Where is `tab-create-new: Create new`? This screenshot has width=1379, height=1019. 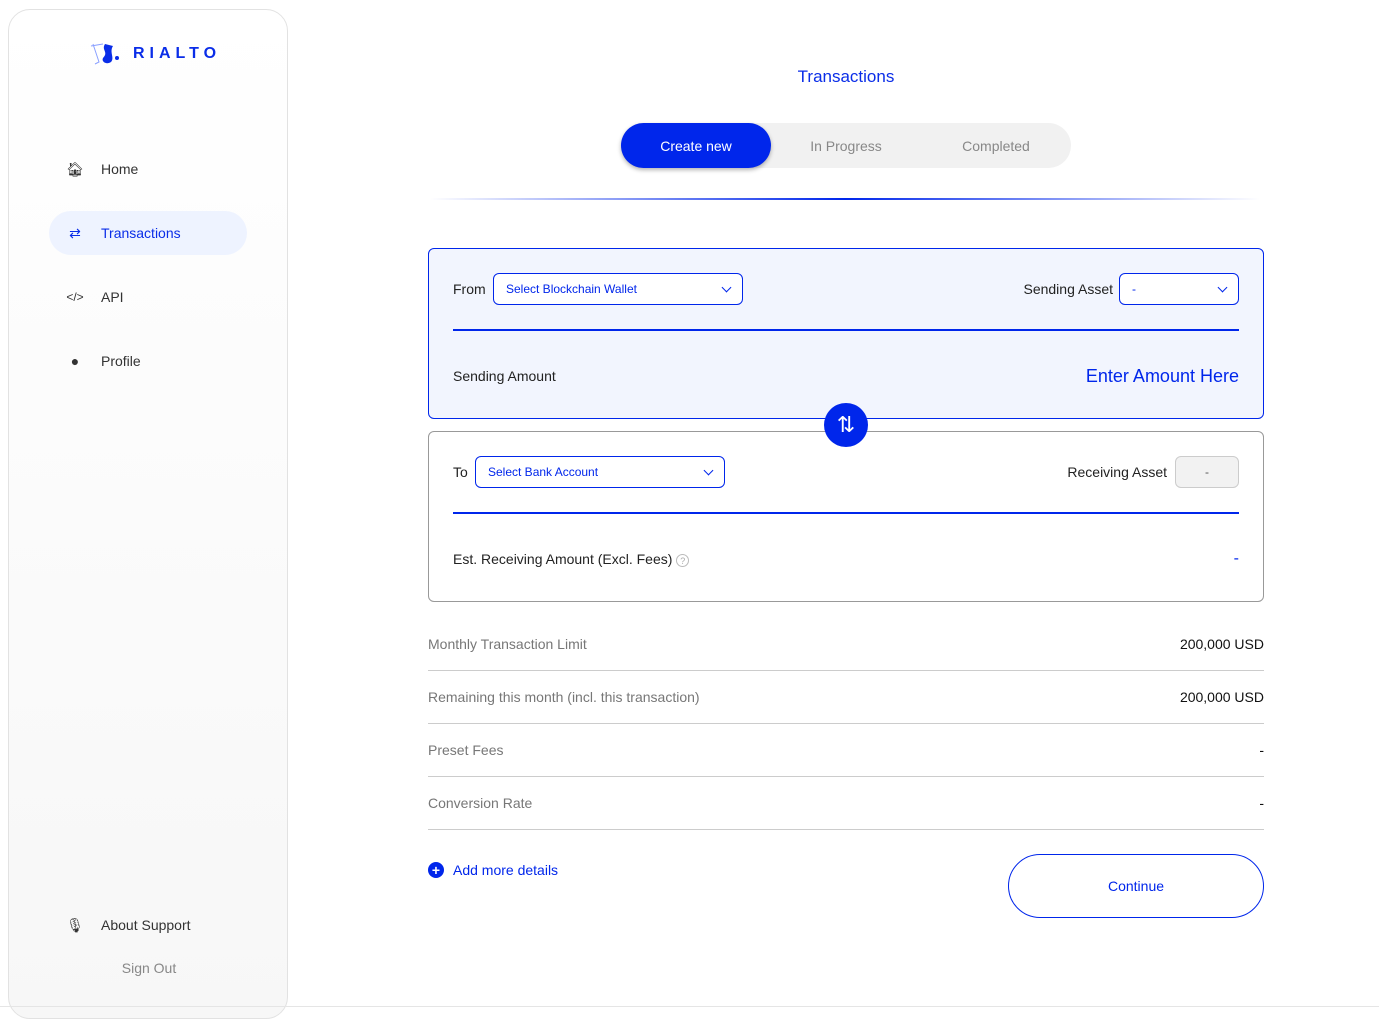 tab-create-new: Create new is located at coordinates (696, 145).